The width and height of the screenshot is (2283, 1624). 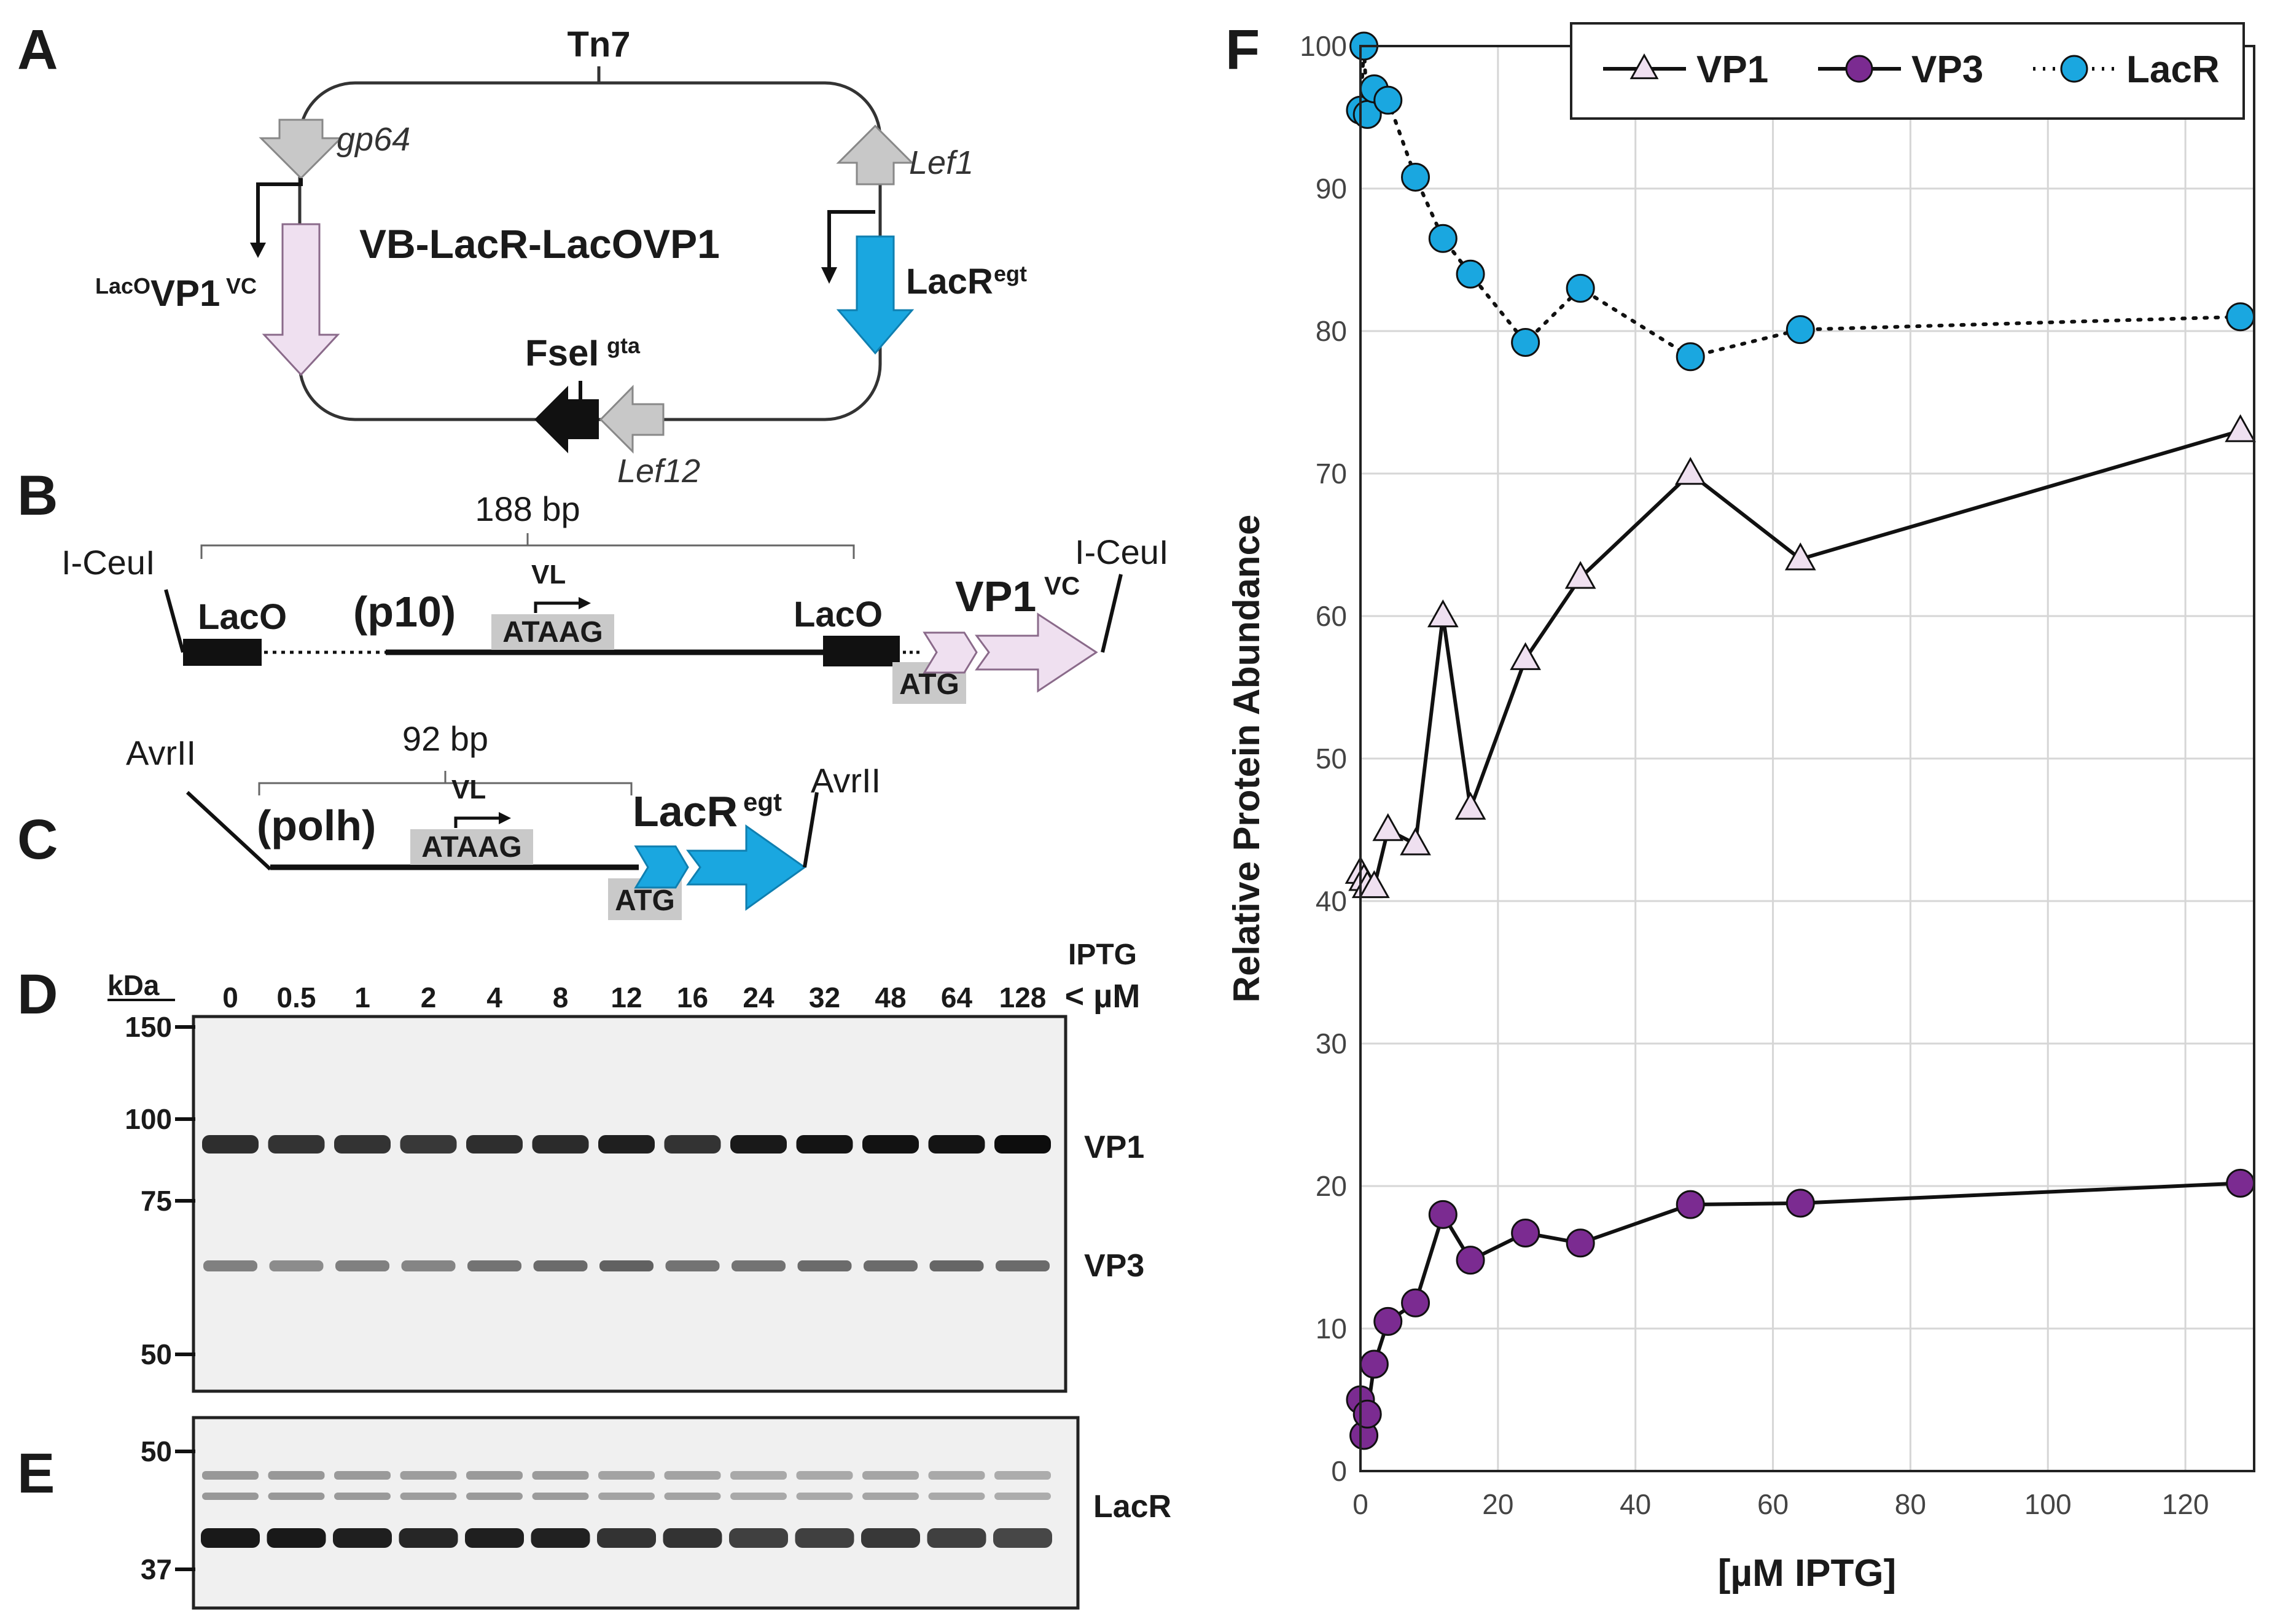 I want to click on iceui-right-cut, so click(x=1112, y=613).